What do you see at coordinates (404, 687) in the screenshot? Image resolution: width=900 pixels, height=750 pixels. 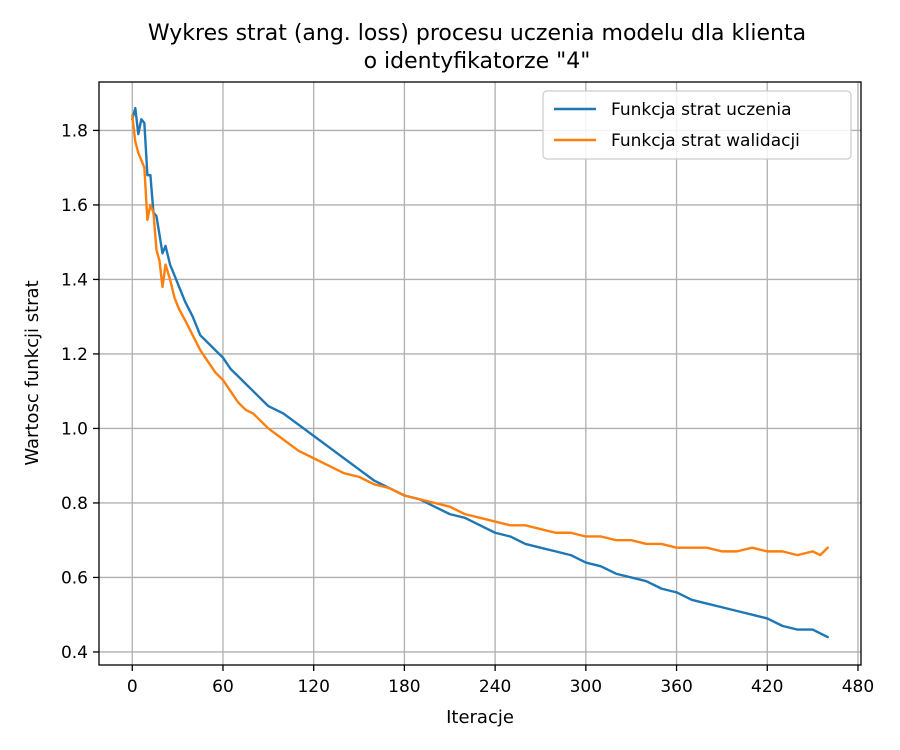 I see `x-tick-label: 180` at bounding box center [404, 687].